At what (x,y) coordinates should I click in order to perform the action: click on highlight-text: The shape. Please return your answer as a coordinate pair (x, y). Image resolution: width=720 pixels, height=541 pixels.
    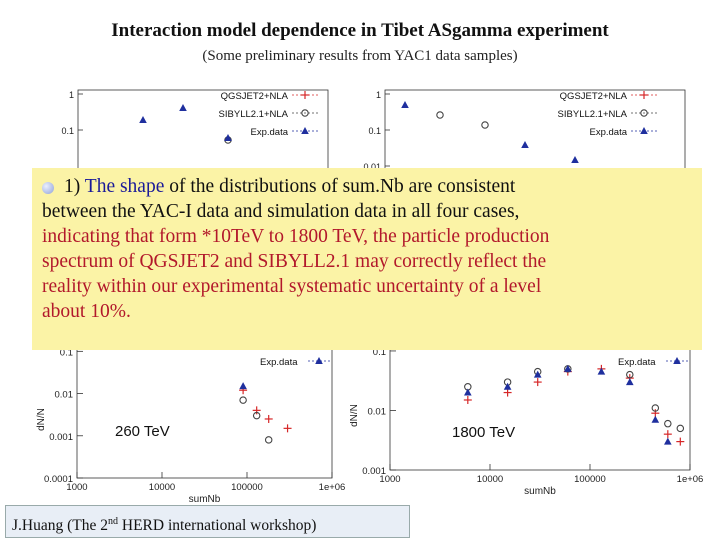
    Looking at the image, I should click on (125, 186).